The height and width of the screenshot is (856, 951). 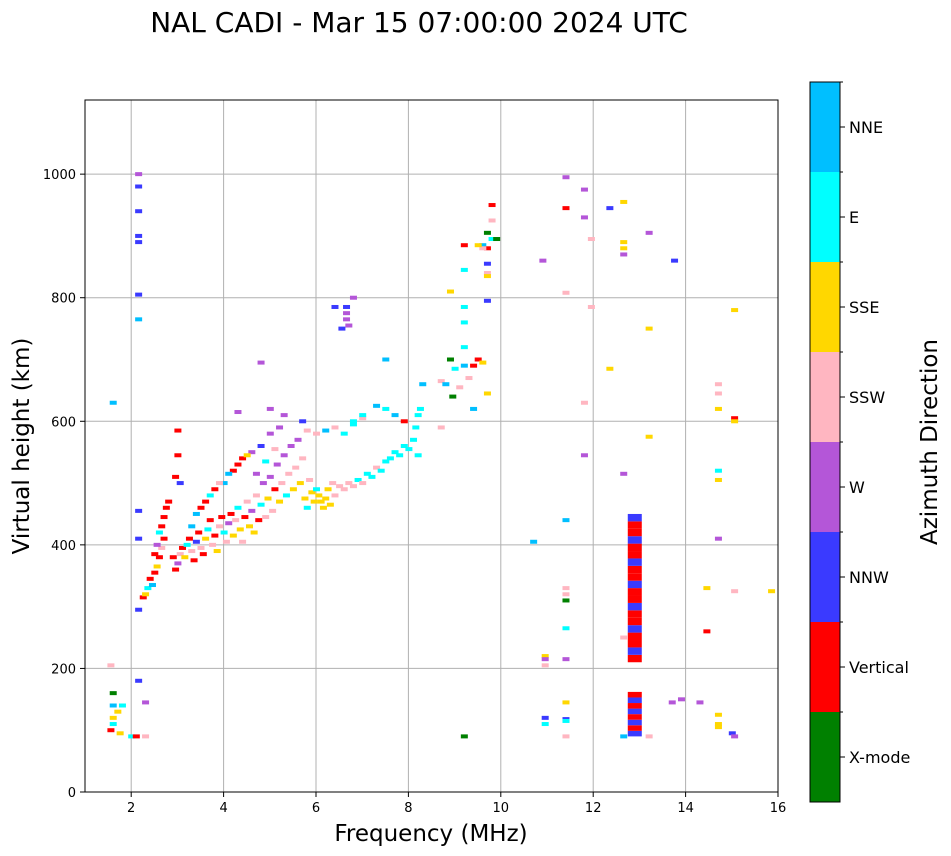 What do you see at coordinates (63, 669) in the screenshot?
I see `y-tick-label: 200` at bounding box center [63, 669].